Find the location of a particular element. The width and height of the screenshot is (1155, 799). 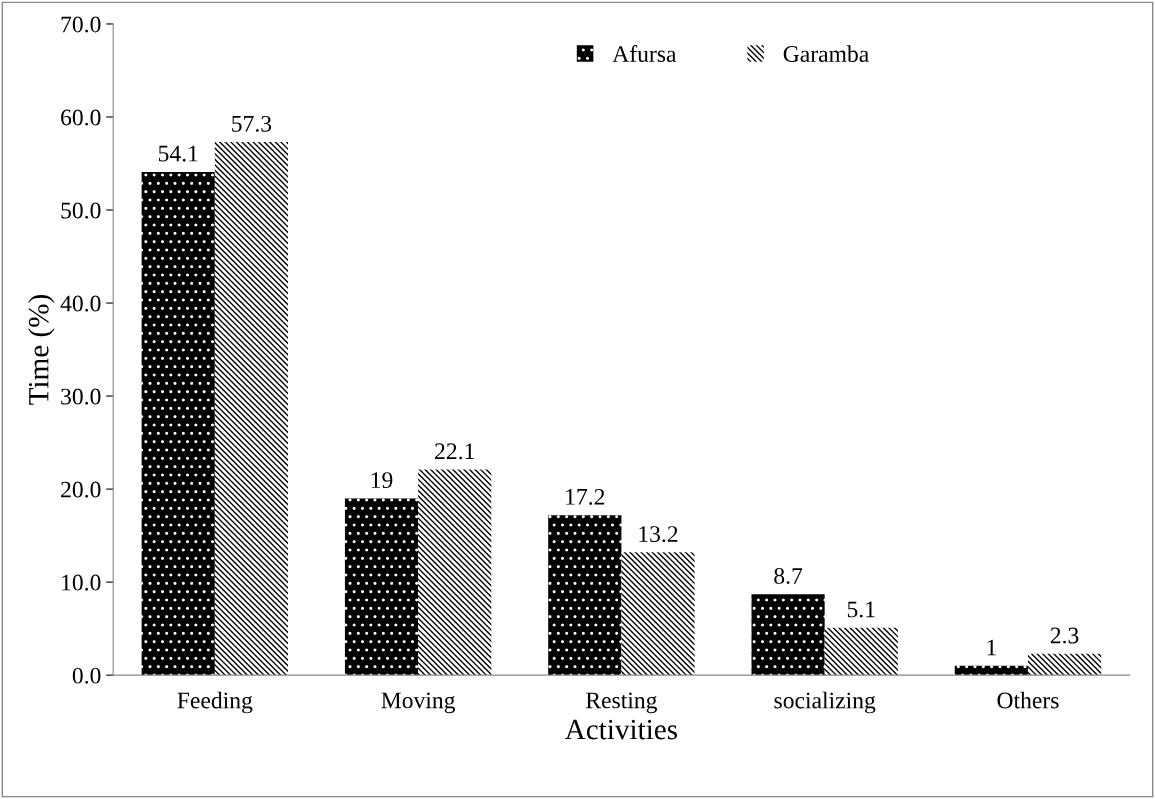

y-tick-label: 30.0 is located at coordinates (81, 396).